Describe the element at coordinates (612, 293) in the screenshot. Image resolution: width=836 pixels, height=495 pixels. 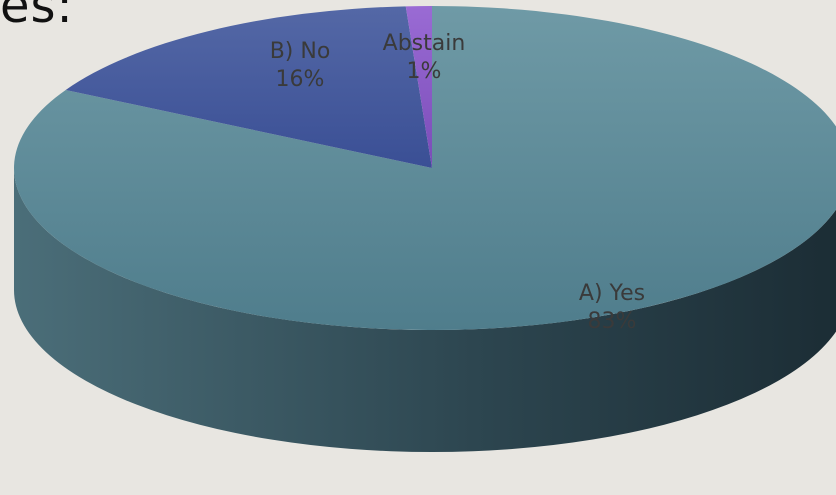
I see `slice-label-yes: A) Yes` at that location.